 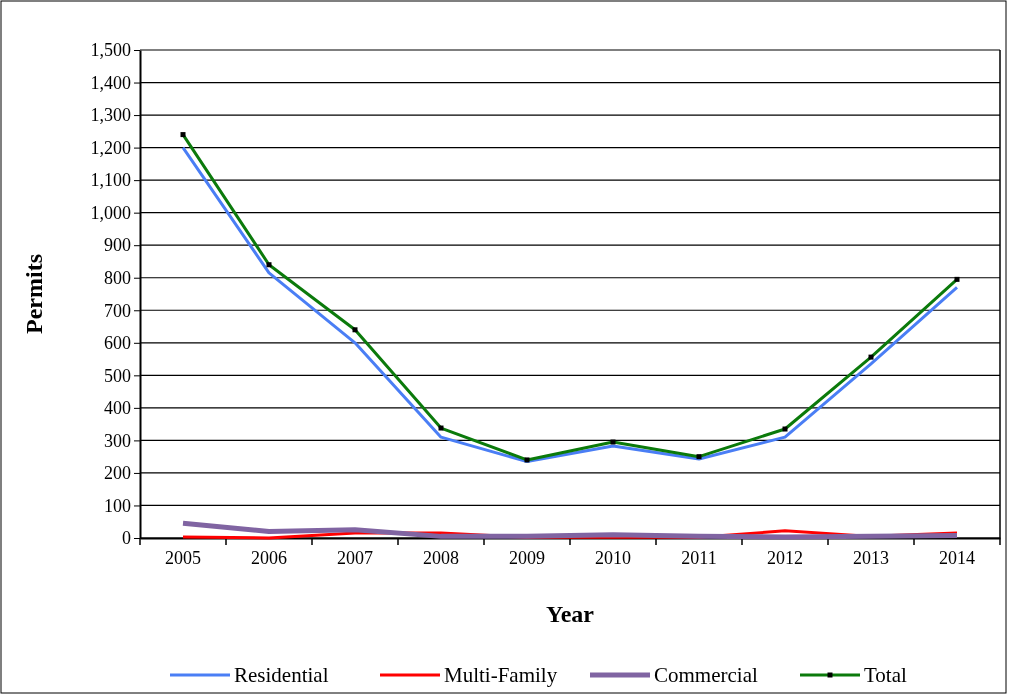 I want to click on y-tick-label: 500, so click(x=117, y=375).